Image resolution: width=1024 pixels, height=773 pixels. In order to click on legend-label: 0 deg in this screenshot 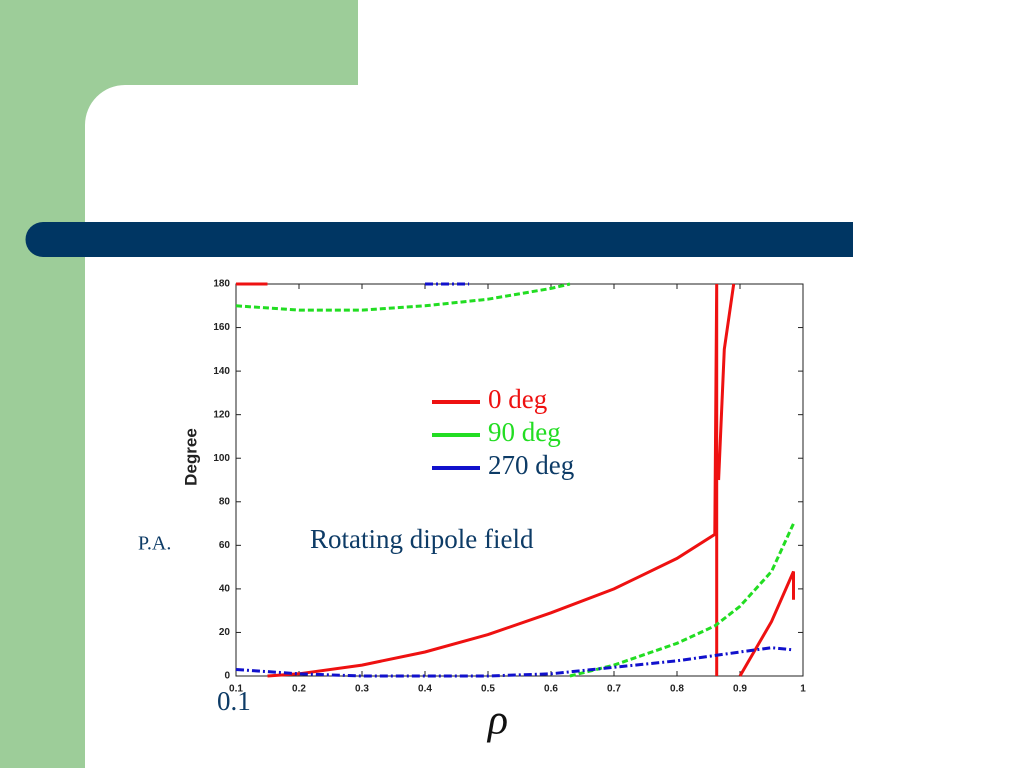, I will do `click(517, 399)`.